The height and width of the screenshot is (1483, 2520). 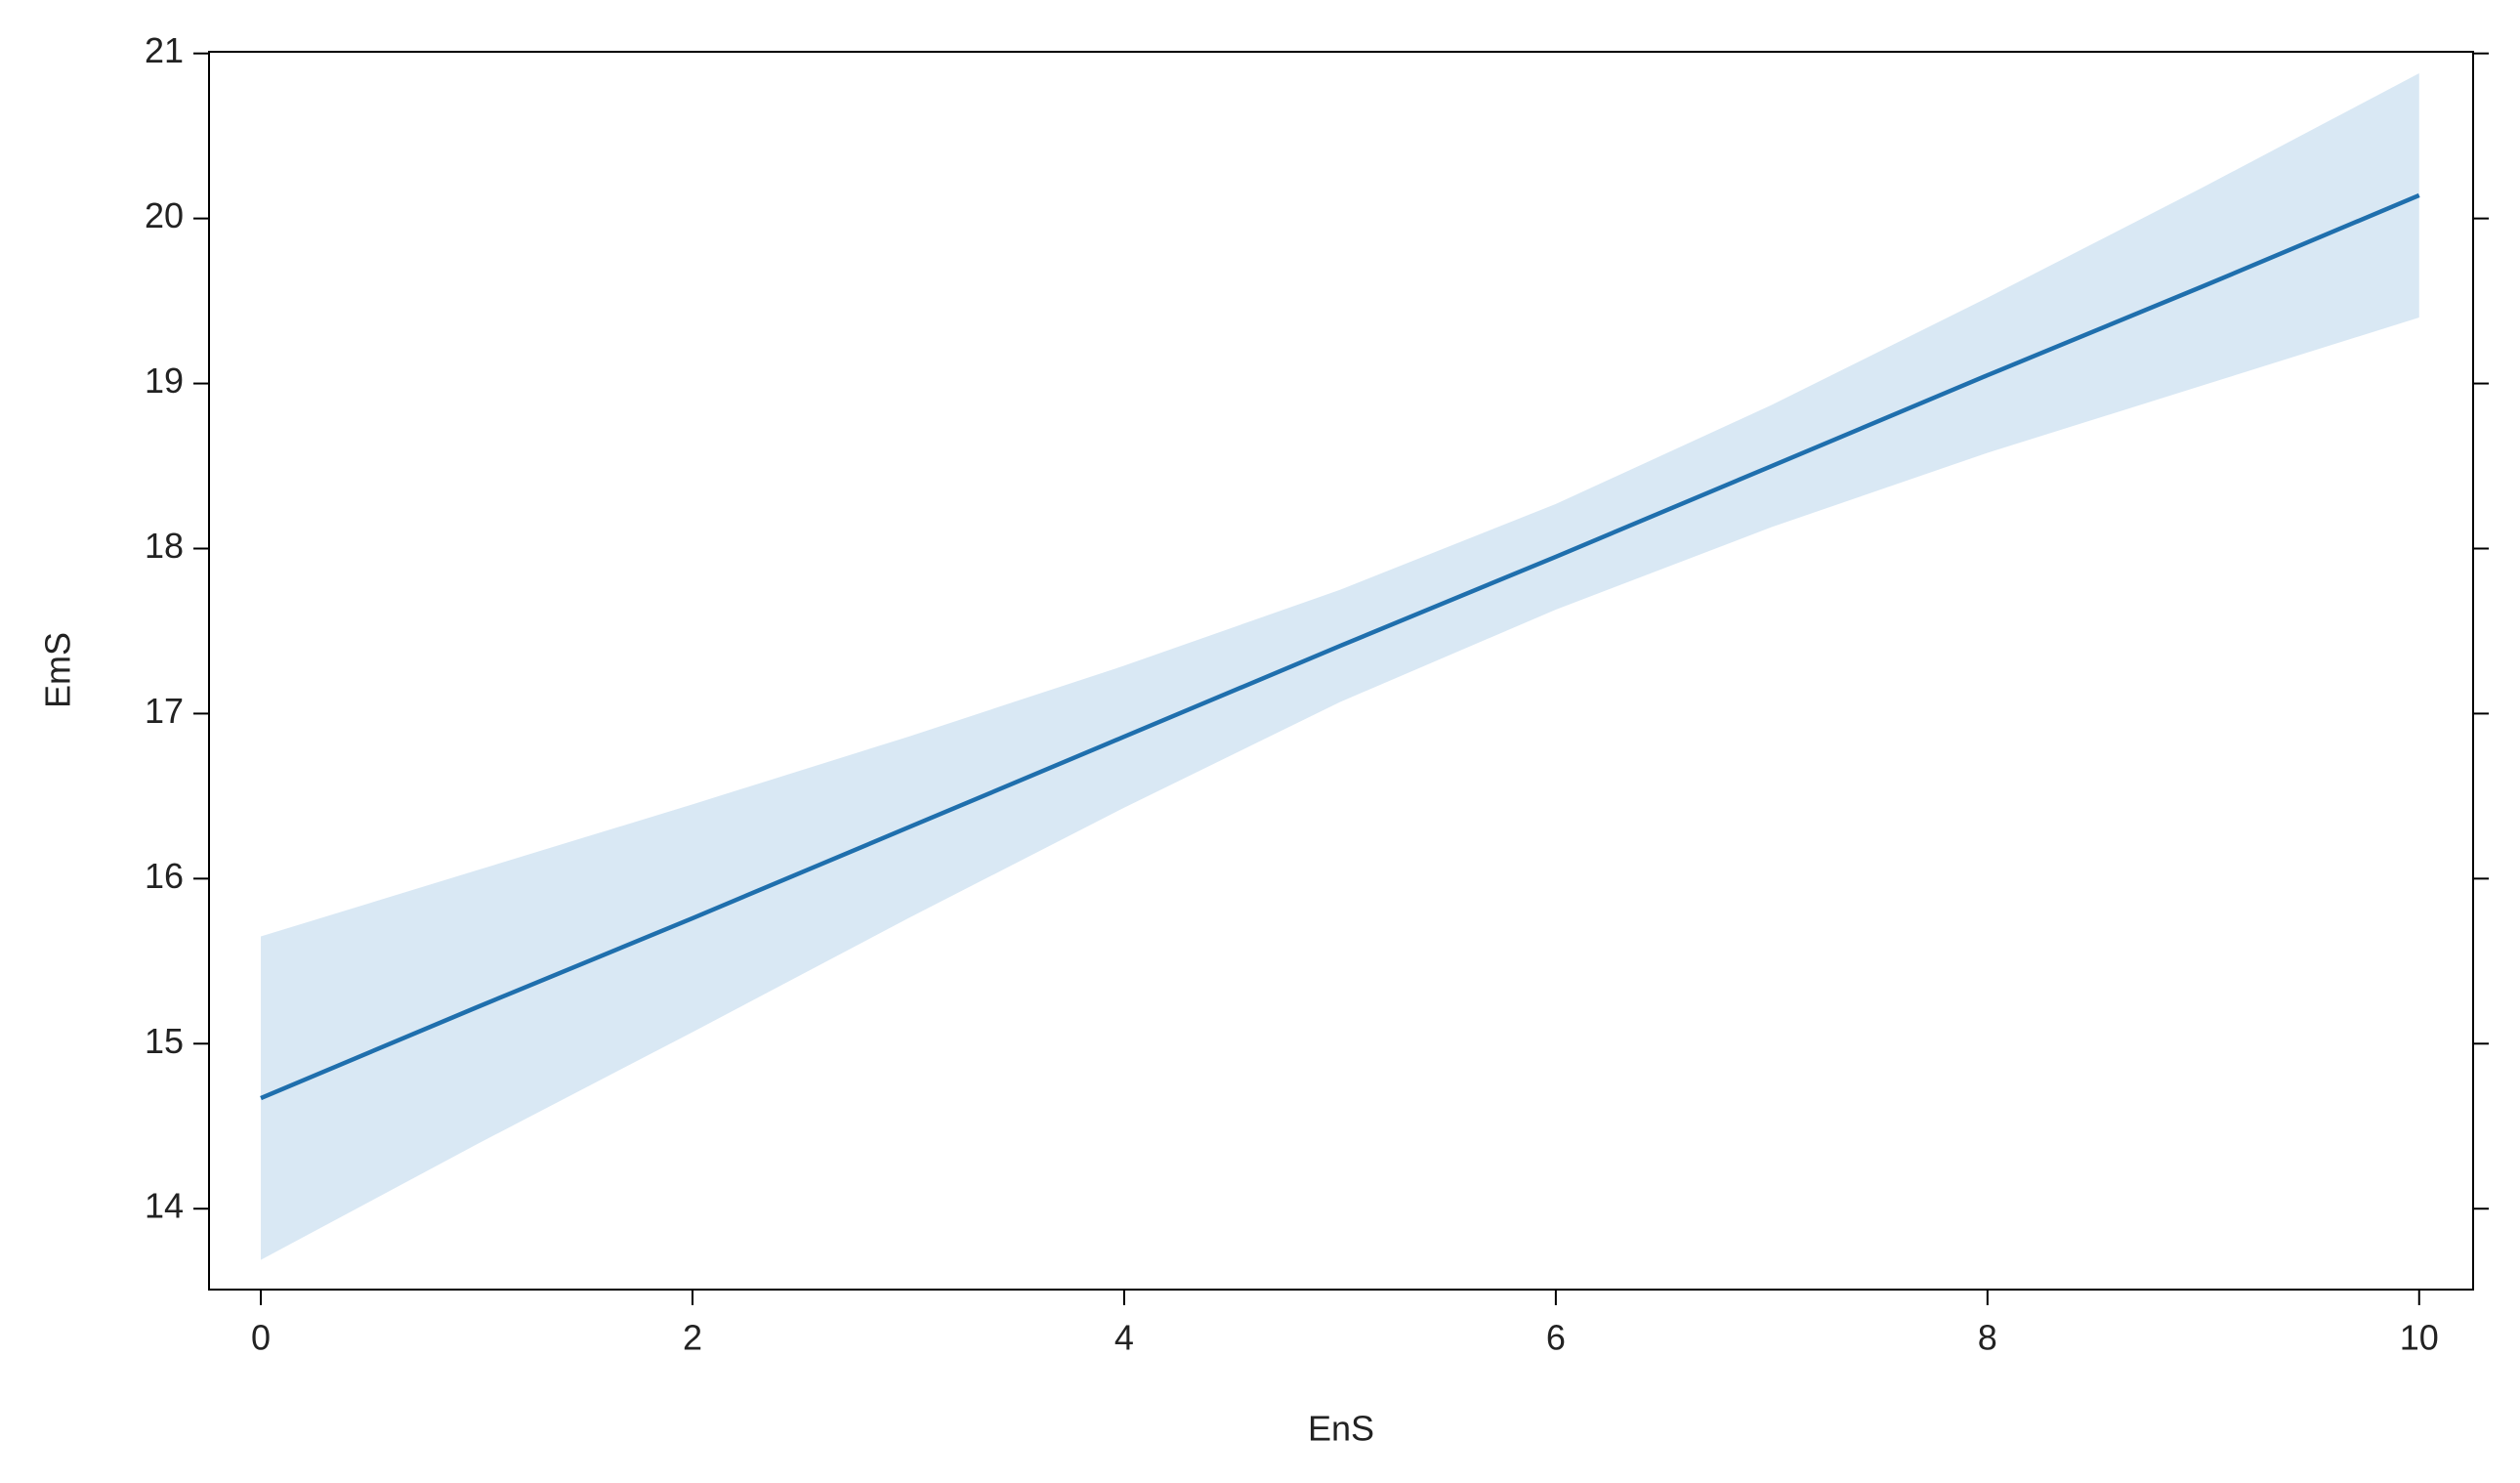 I want to click on x-tick-label: 2, so click(x=692, y=1338).